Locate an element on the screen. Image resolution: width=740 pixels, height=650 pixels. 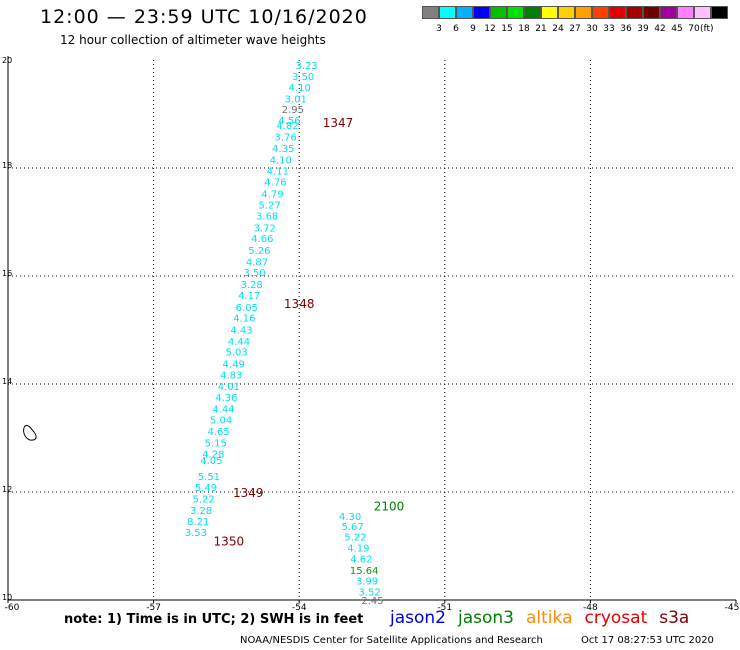
east-track-wave-height-label: 3.52 is located at coordinates (369, 592).